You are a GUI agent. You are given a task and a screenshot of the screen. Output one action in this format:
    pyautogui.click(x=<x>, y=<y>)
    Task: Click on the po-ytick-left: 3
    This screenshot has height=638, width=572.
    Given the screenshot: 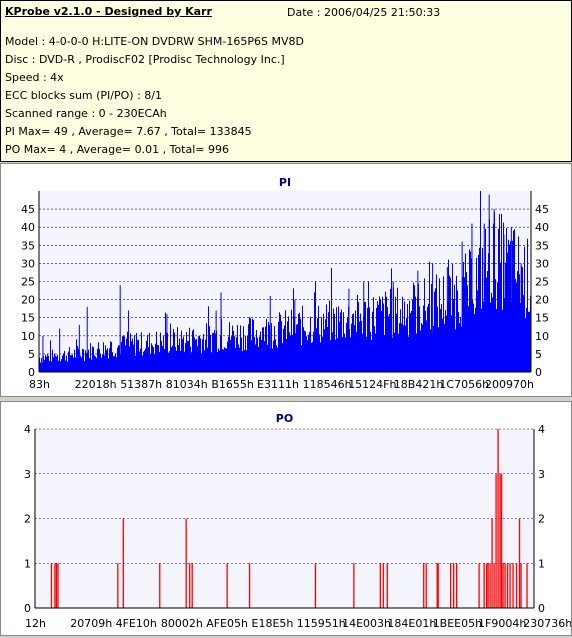 What is the action you would take?
    pyautogui.click(x=27, y=474)
    